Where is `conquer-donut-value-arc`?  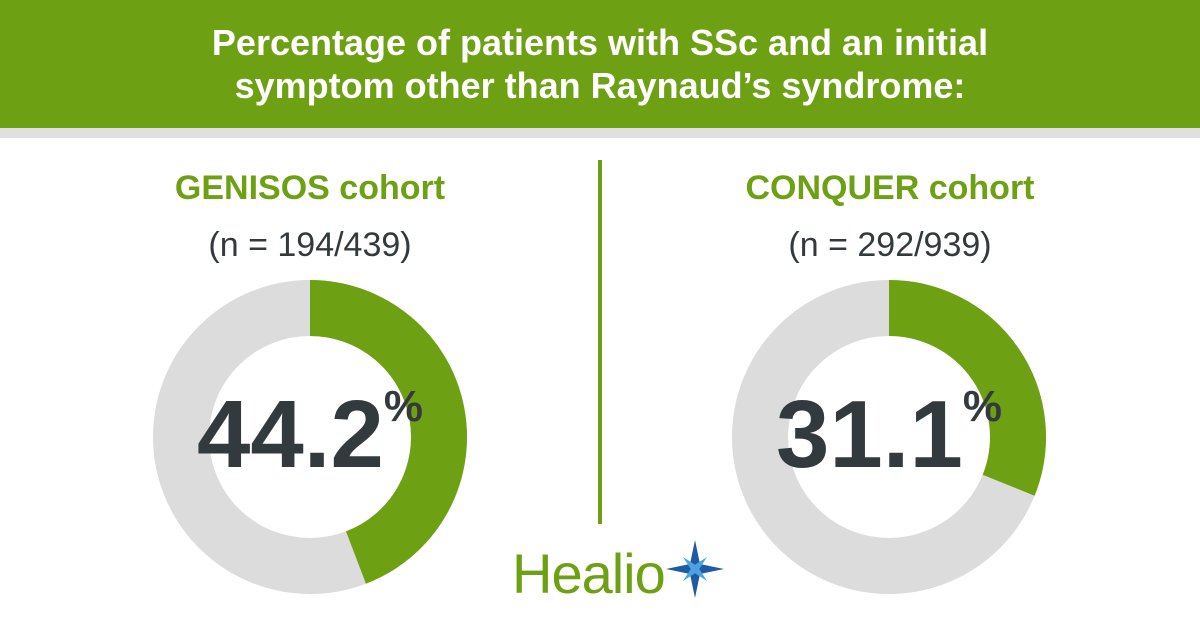 conquer-donut-value-arc is located at coordinates (967, 388).